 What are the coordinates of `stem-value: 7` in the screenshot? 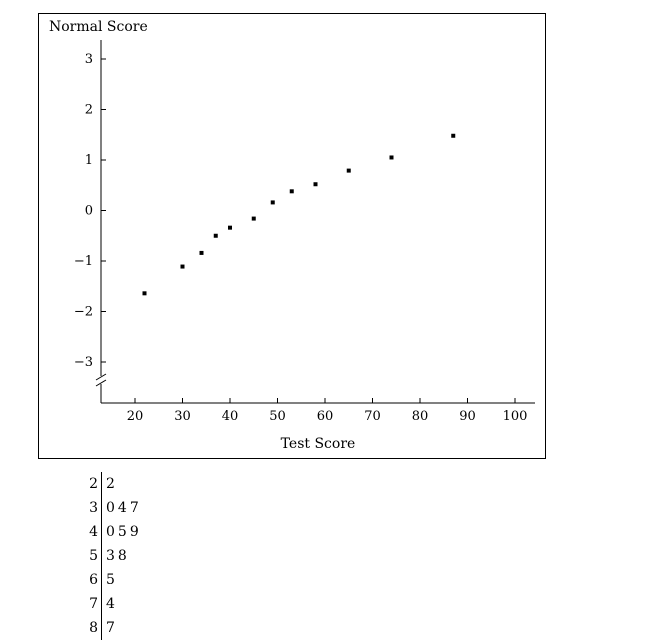 It's located at (91, 604).